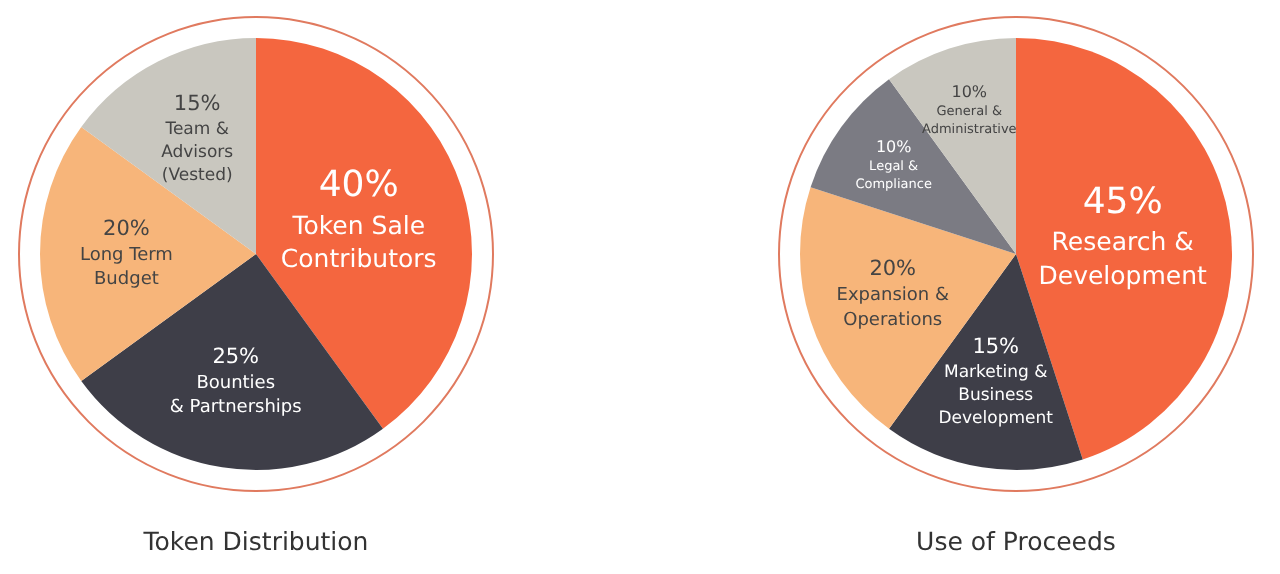 Image resolution: width=1280 pixels, height=574 pixels. I want to click on slice-label: Research & Development, so click(1123, 258).